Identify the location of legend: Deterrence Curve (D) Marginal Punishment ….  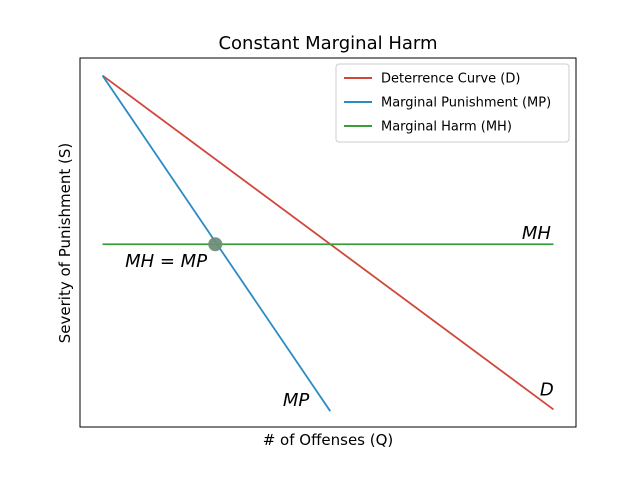
(452, 103).